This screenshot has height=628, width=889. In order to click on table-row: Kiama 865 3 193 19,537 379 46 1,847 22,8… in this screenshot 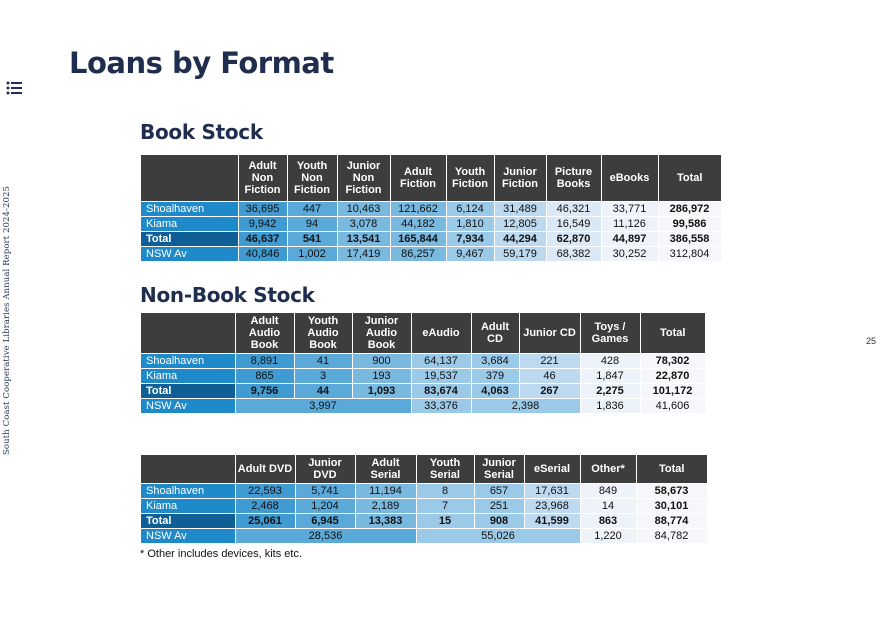, I will do `click(423, 375)`.